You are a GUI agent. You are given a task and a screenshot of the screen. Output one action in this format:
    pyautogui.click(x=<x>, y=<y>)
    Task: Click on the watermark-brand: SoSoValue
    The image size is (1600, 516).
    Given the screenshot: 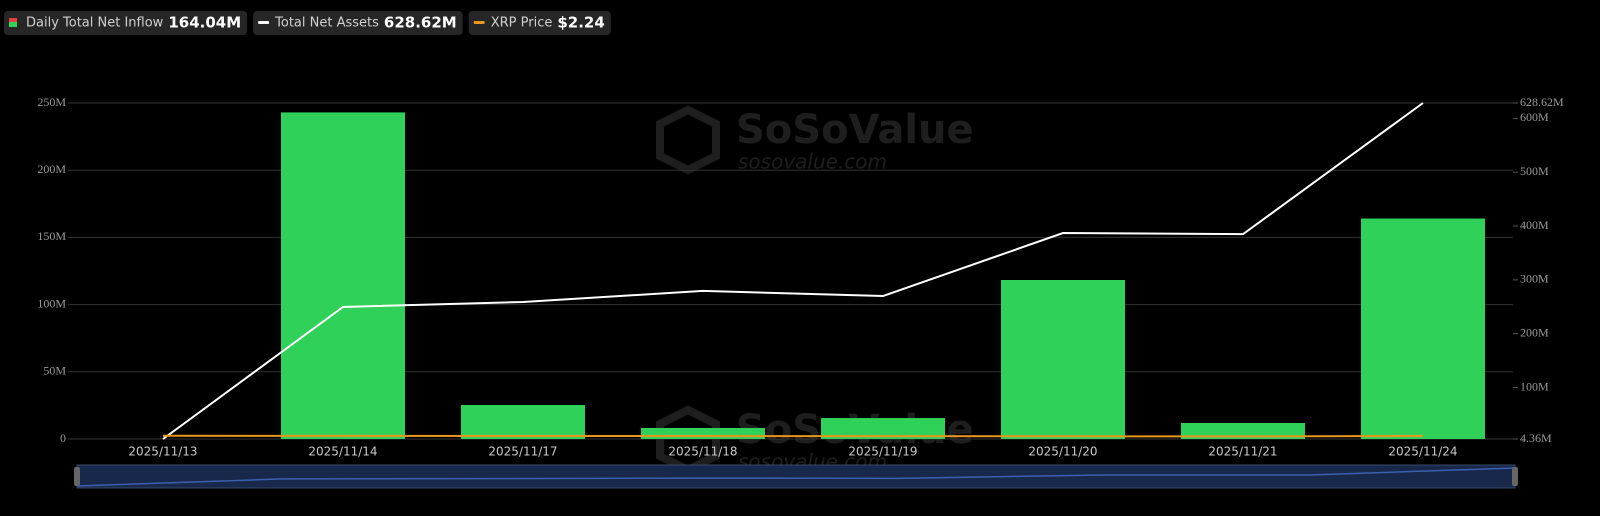 What is the action you would take?
    pyautogui.click(x=855, y=130)
    